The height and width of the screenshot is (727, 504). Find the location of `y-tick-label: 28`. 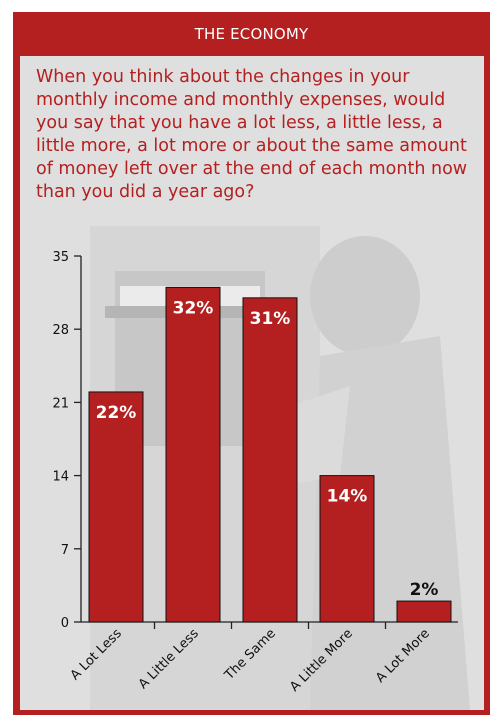

y-tick-label: 28 is located at coordinates (60, 330).